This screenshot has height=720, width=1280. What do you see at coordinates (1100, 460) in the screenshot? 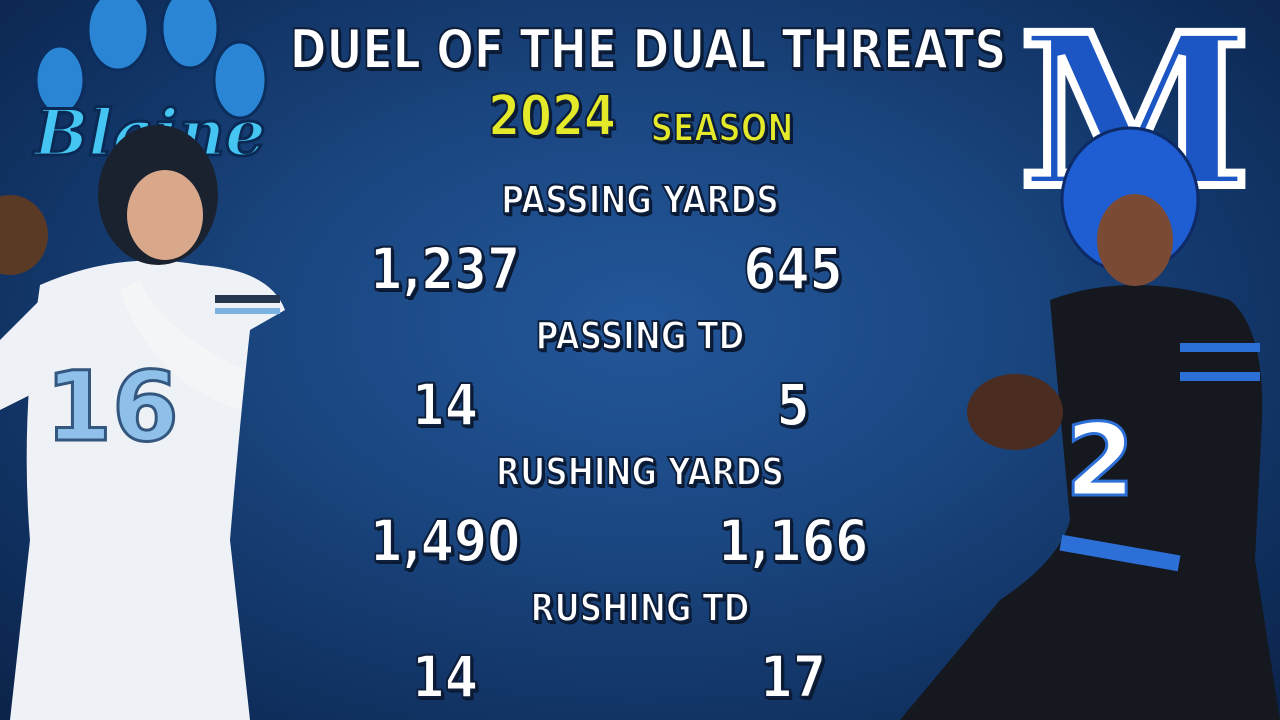
I see `right-jersey: 2` at bounding box center [1100, 460].